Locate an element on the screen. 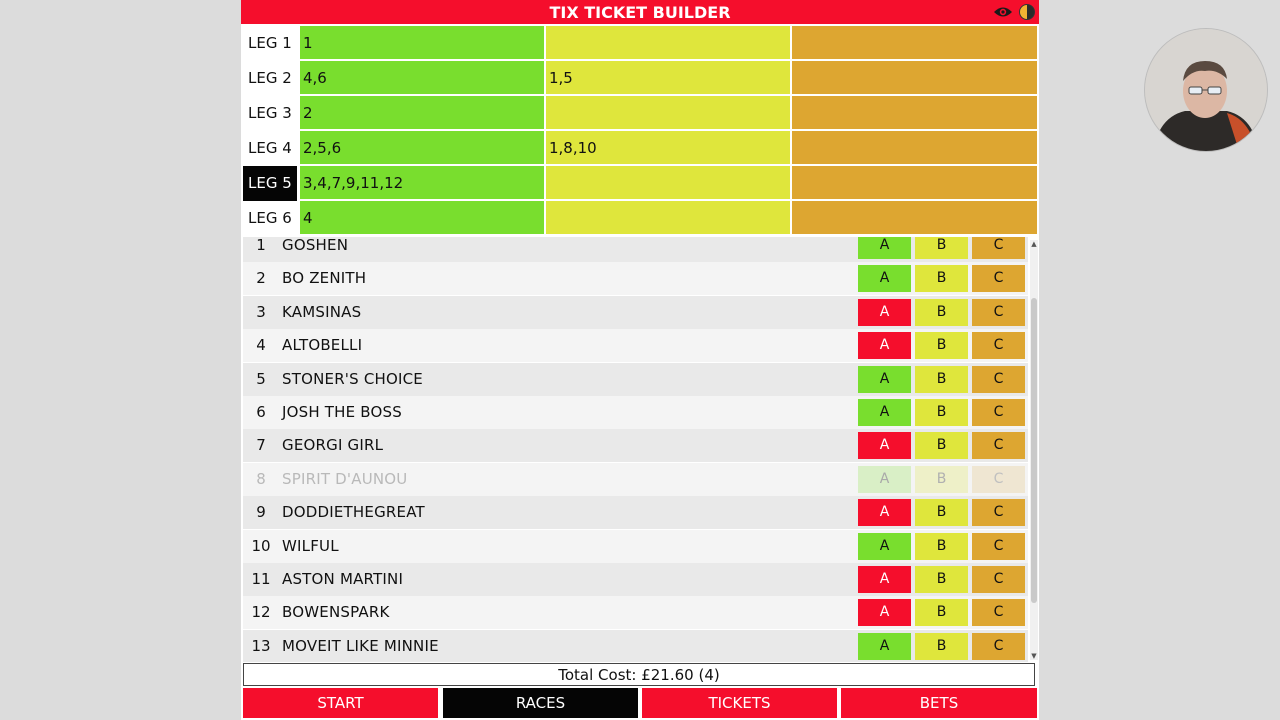  leg-cell-a: 4,6 is located at coordinates (422, 78).